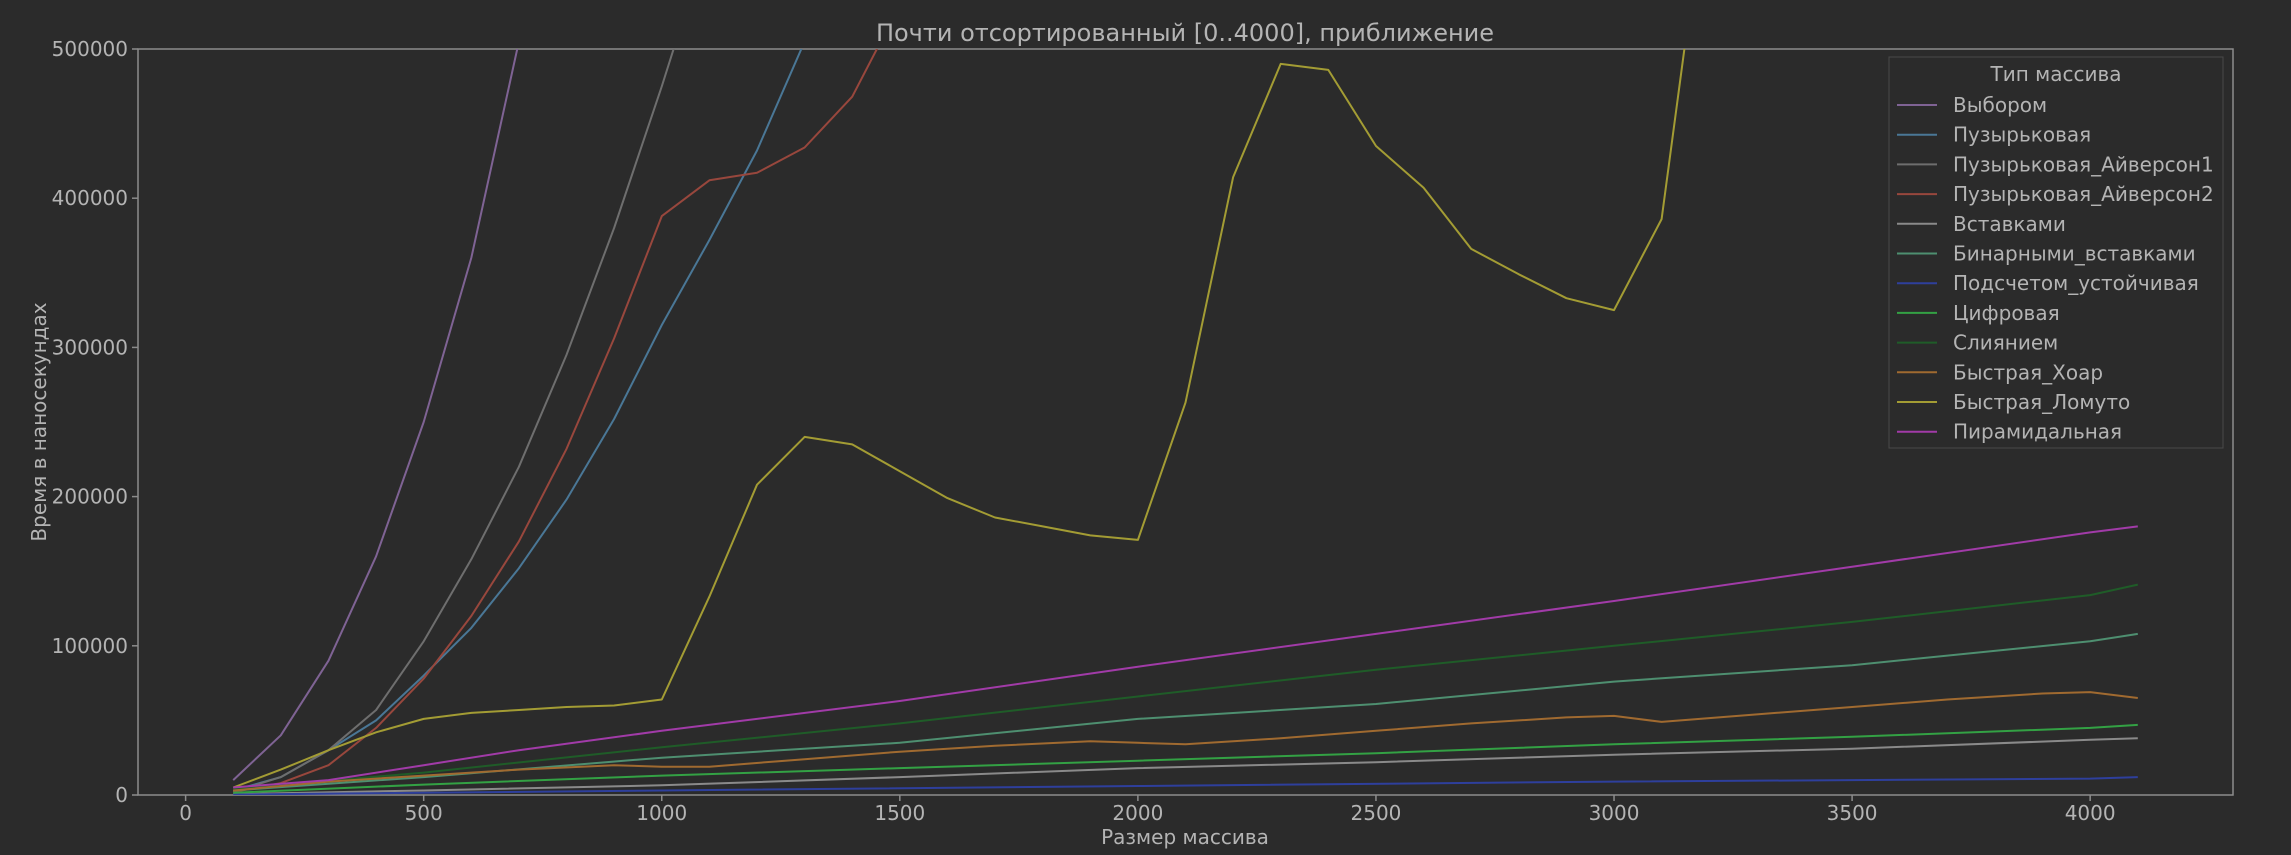 This screenshot has height=855, width=2291. Describe the element at coordinates (2041, 402) in the screenshot. I see `legend-item-label: Быстрая_Ломуто` at that location.